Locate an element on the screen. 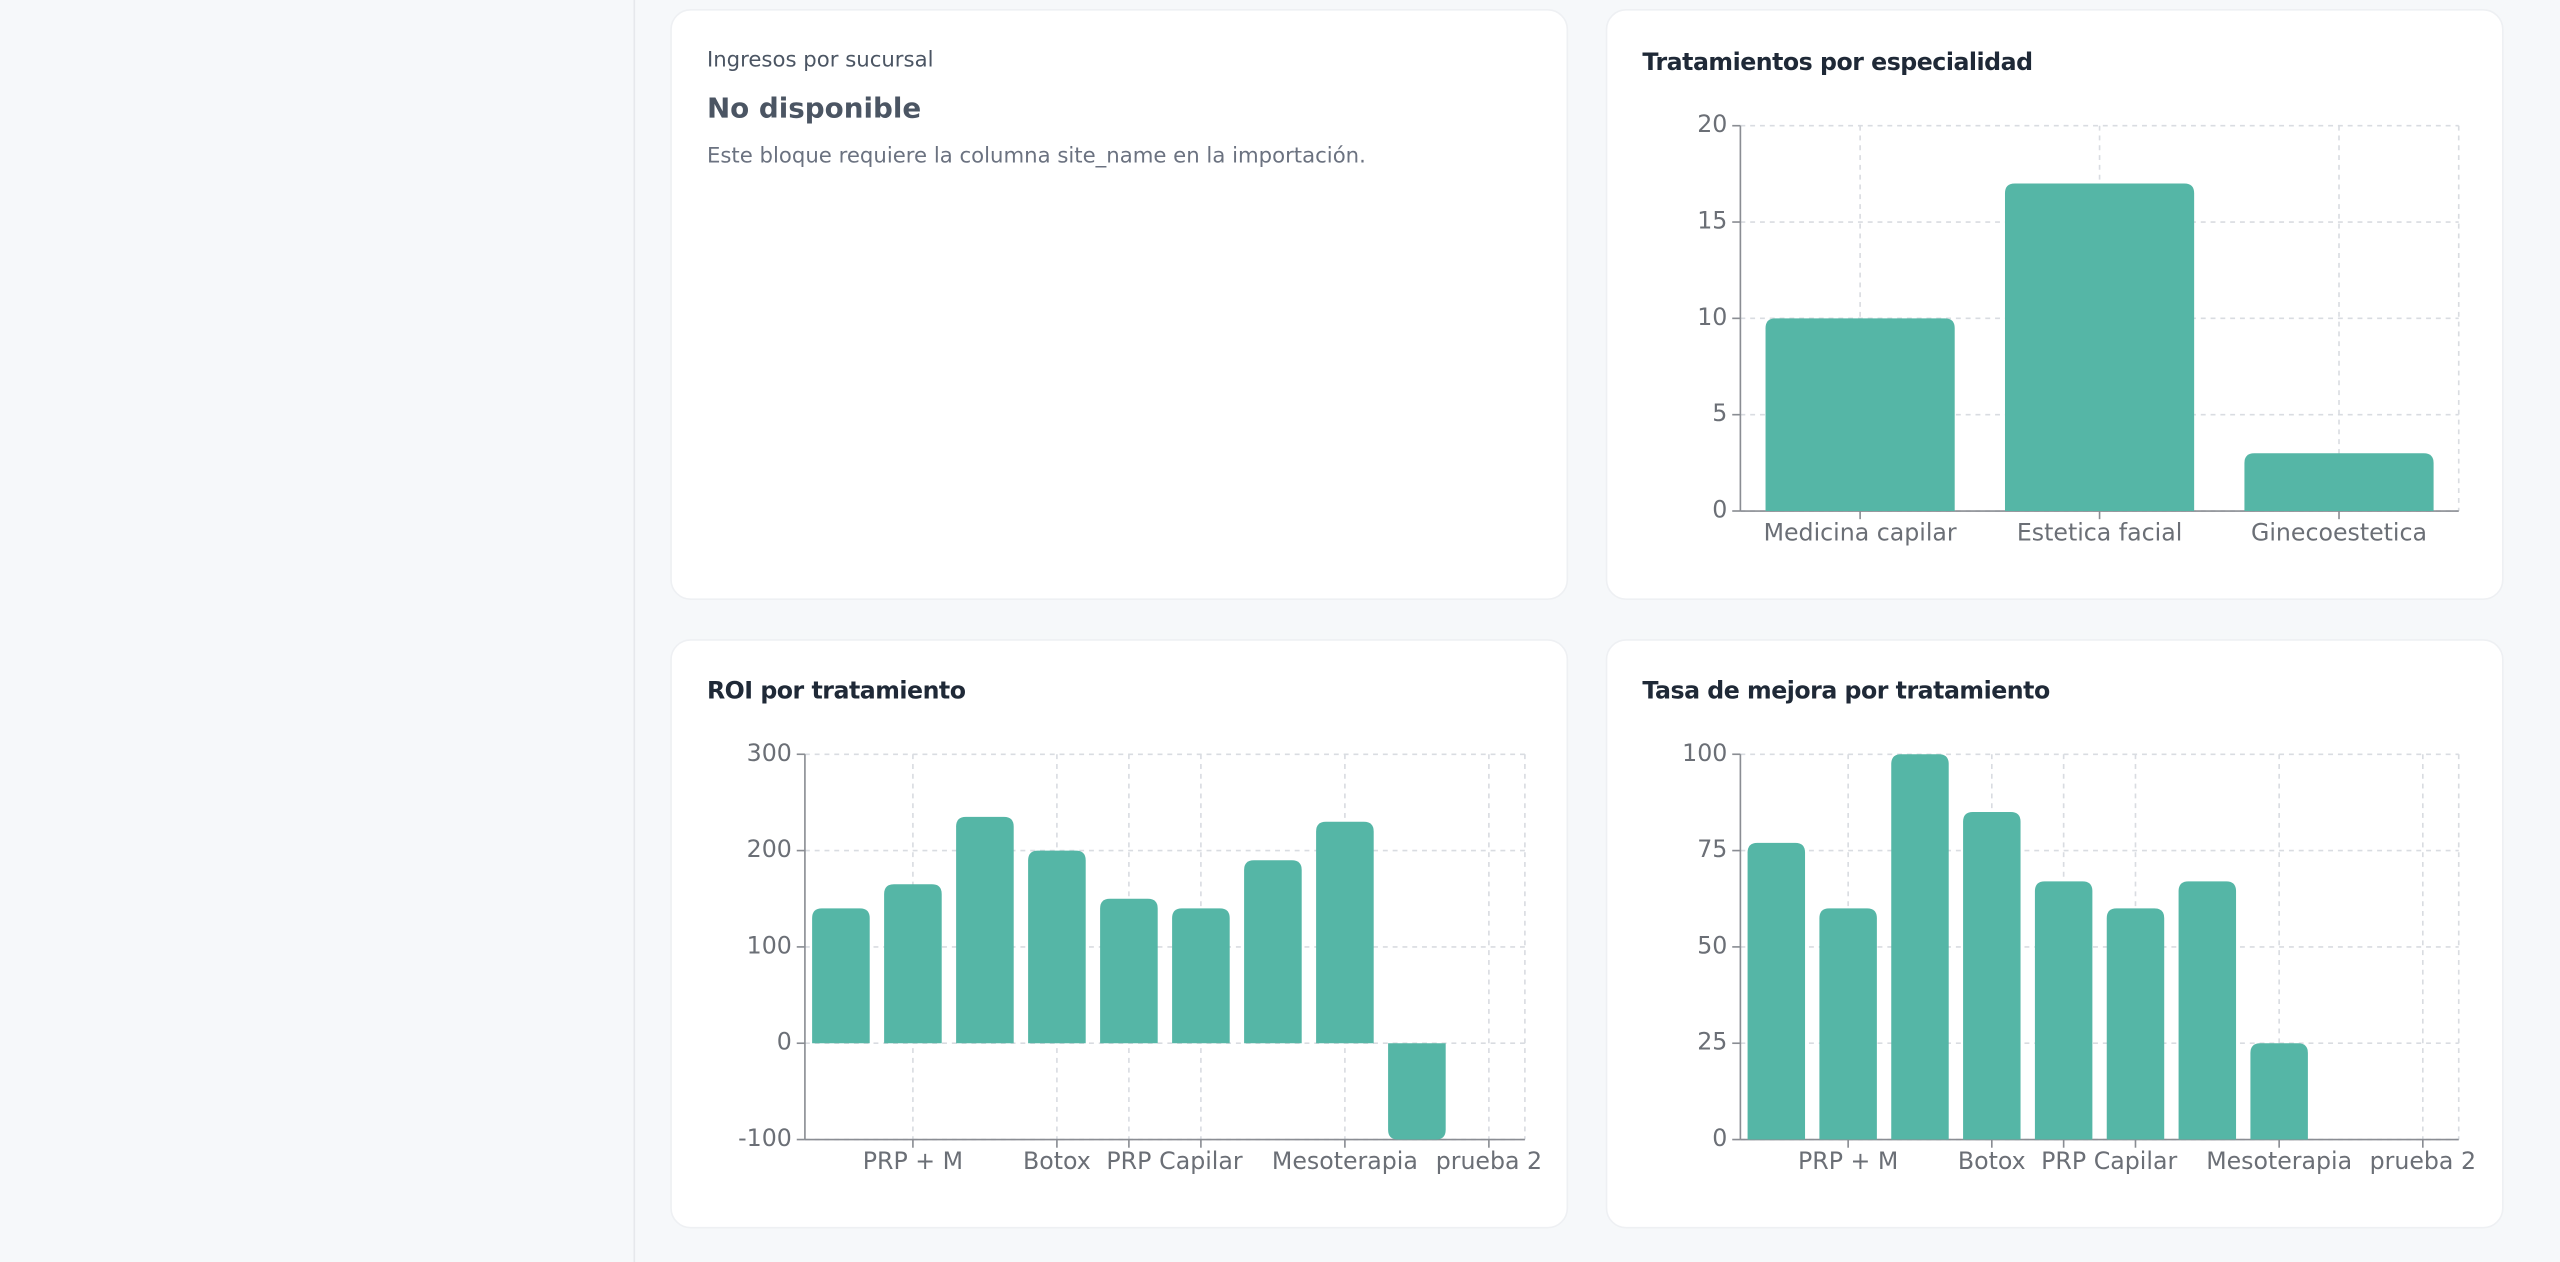 Image resolution: width=2560 pixels, height=1262 pixels. y-tick-label: 200 is located at coordinates (769, 849).